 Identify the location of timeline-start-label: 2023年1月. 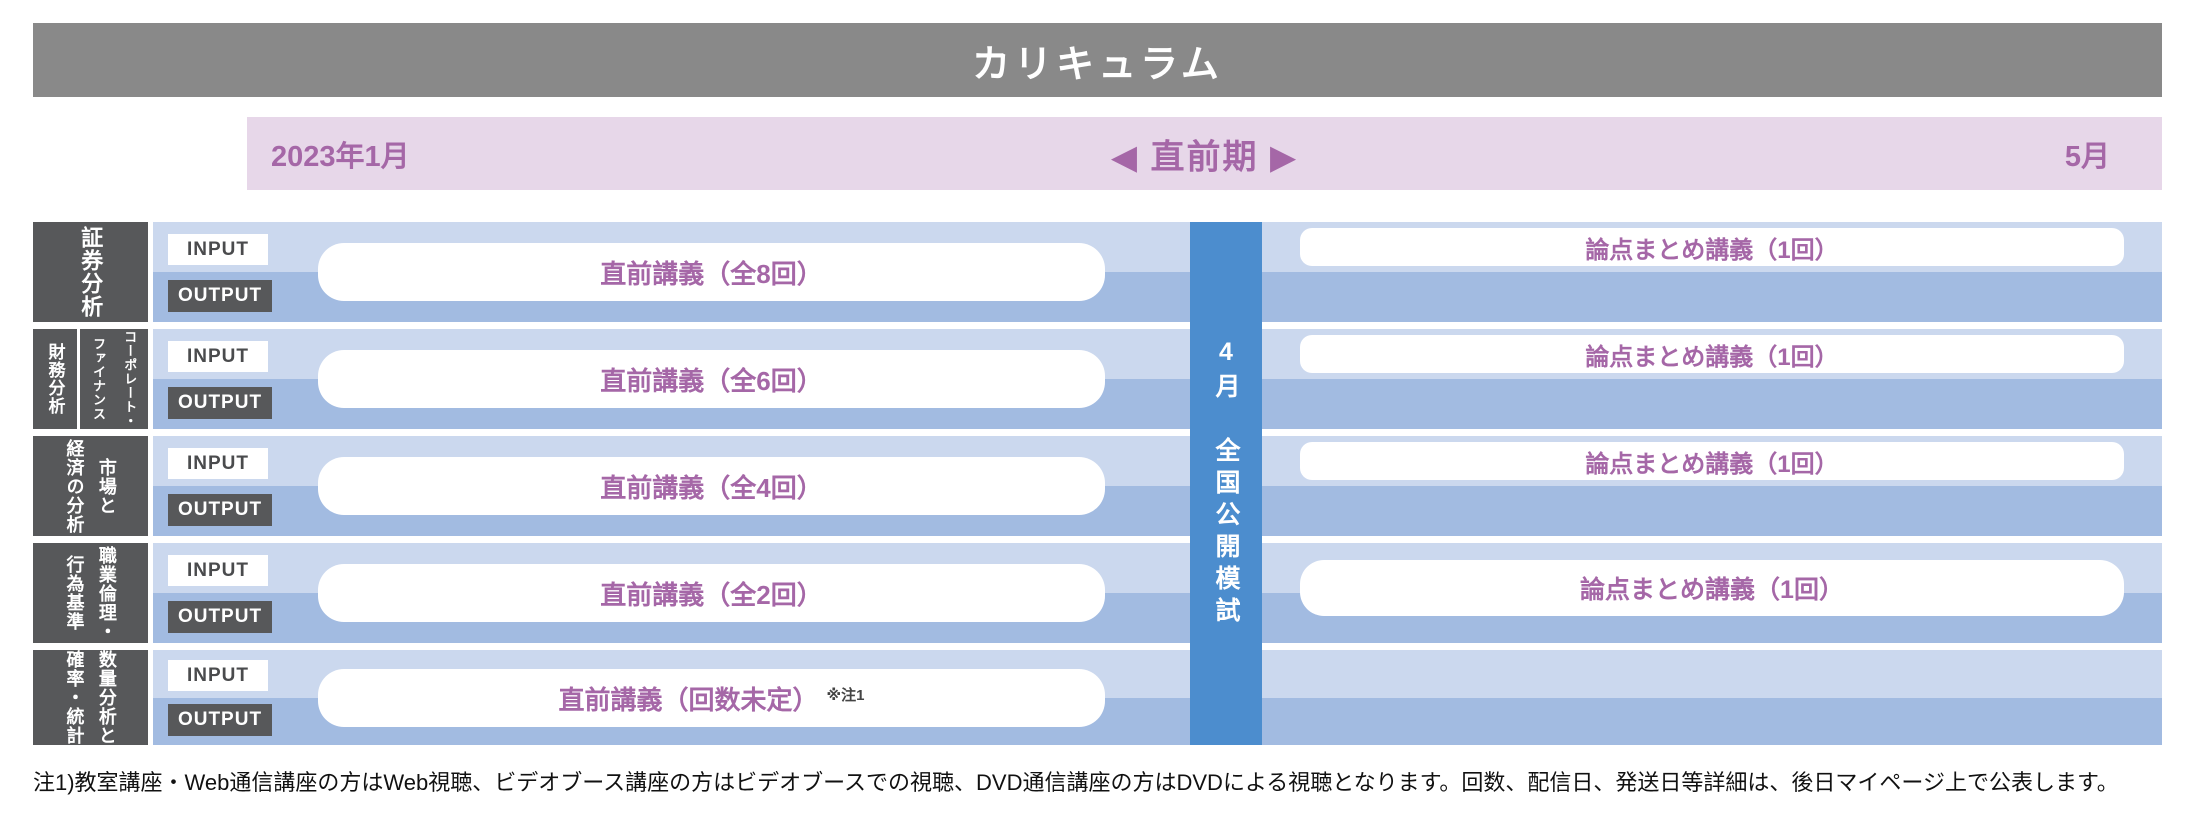
(340, 156).